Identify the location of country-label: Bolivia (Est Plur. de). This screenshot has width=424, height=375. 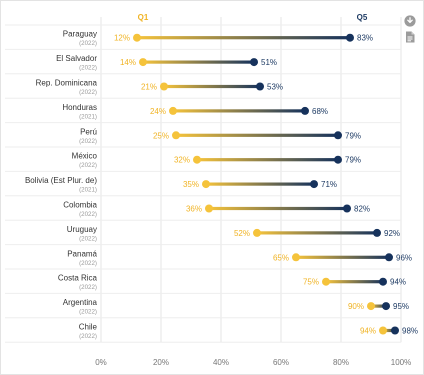
(61, 180).